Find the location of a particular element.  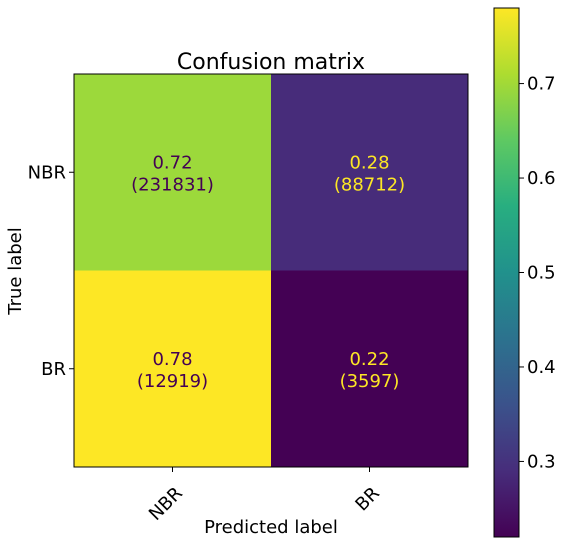

colorbar-tick-label: 0.4 is located at coordinates (541, 367).